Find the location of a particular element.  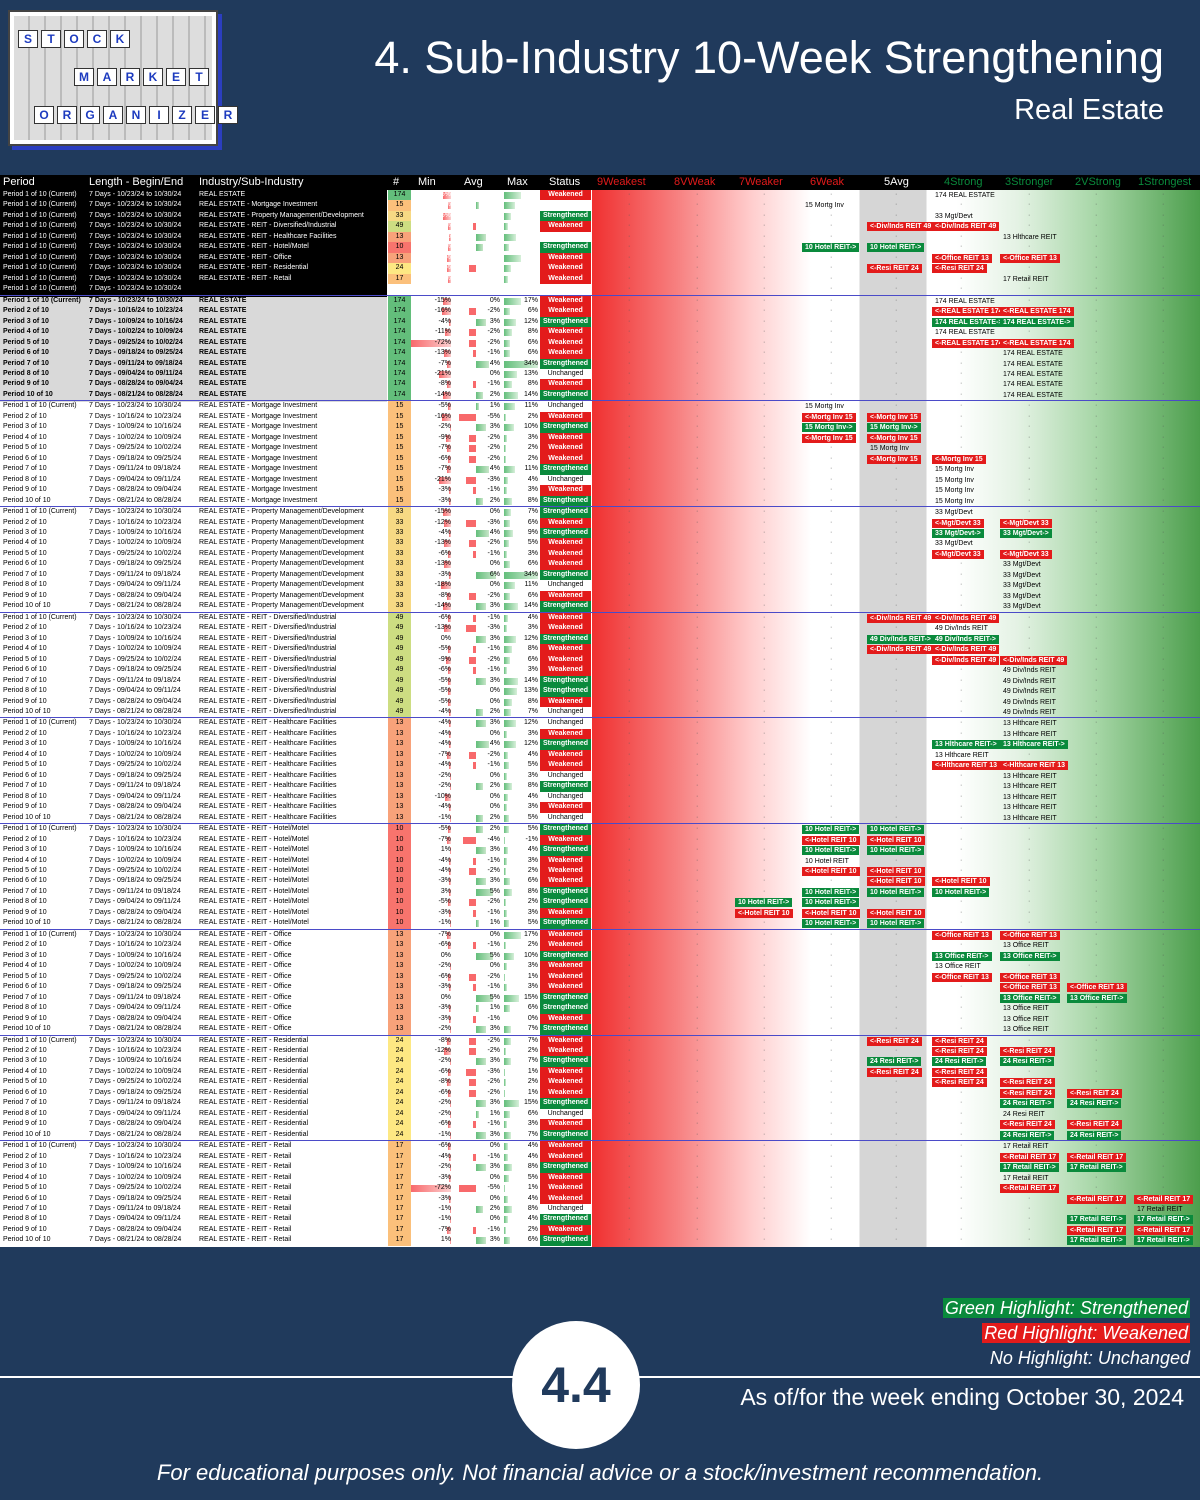

min-cell: -15% is located at coordinates (442, 215).